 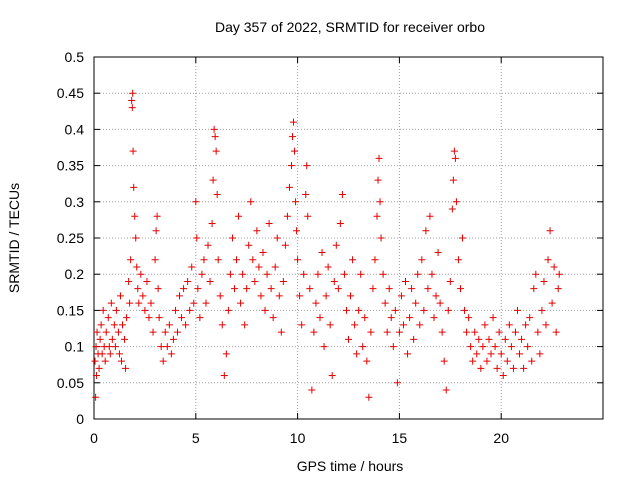 What do you see at coordinates (70, 93) in the screenshot?
I see `y-tick-label: 0.45` at bounding box center [70, 93].